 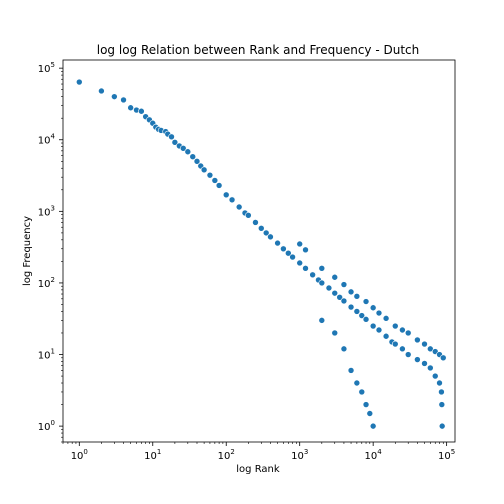 I want to click on x-axis-ticks: 10⁰ 10¹ 10² 10³ 10⁴ 10⁵, so click(x=258, y=452).